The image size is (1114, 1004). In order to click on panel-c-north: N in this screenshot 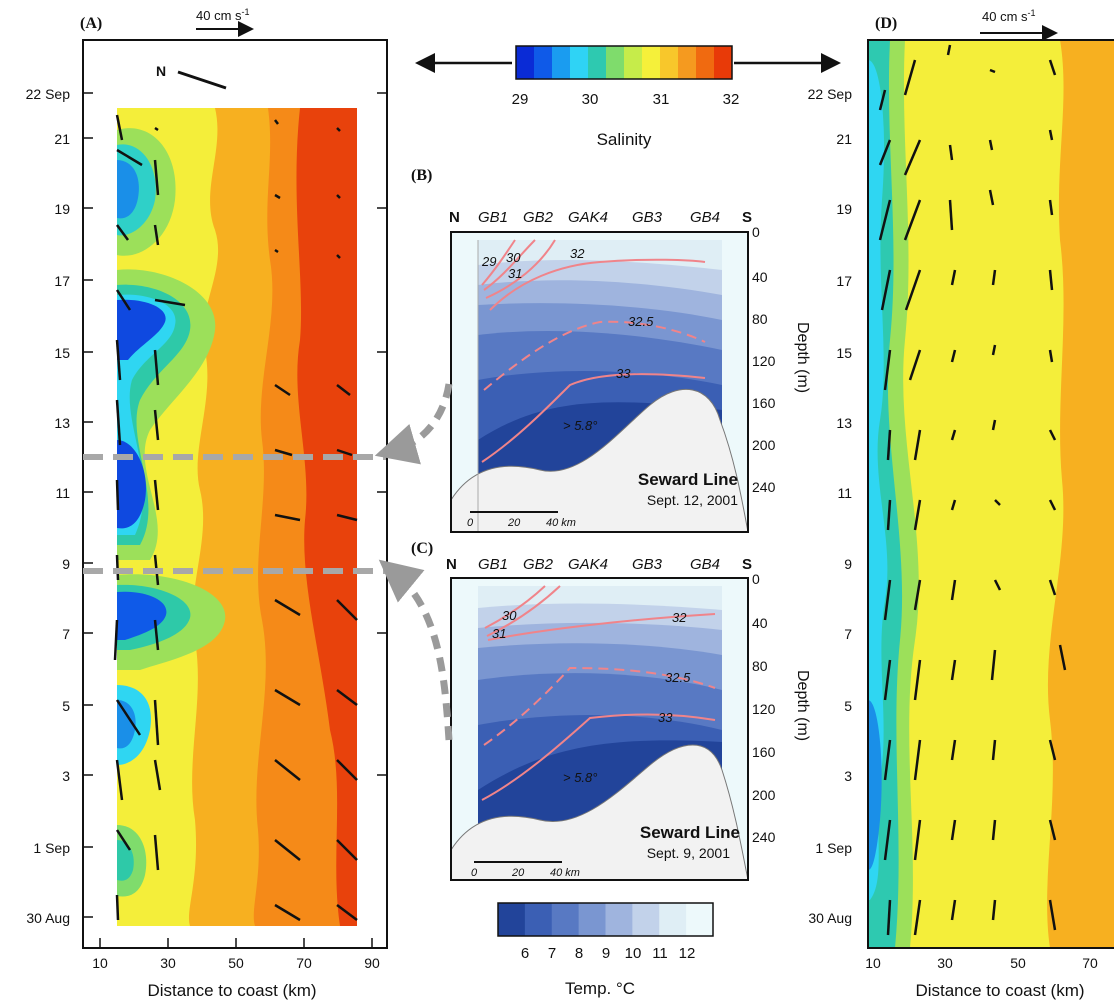, I will do `click(451, 564)`.